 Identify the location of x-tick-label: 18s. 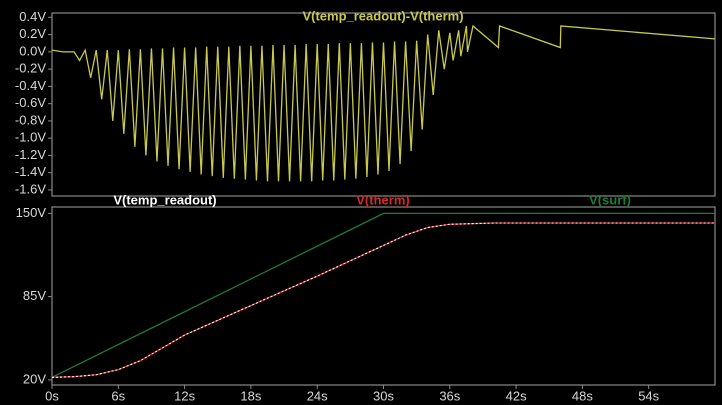
(250, 395).